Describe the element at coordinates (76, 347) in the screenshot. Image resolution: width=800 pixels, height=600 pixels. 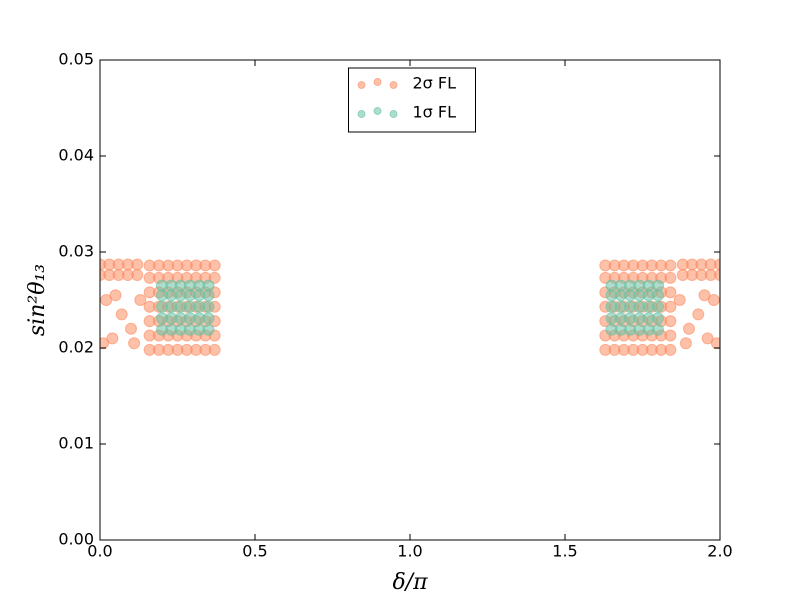
I see `y-tick-label: 0.02` at that location.